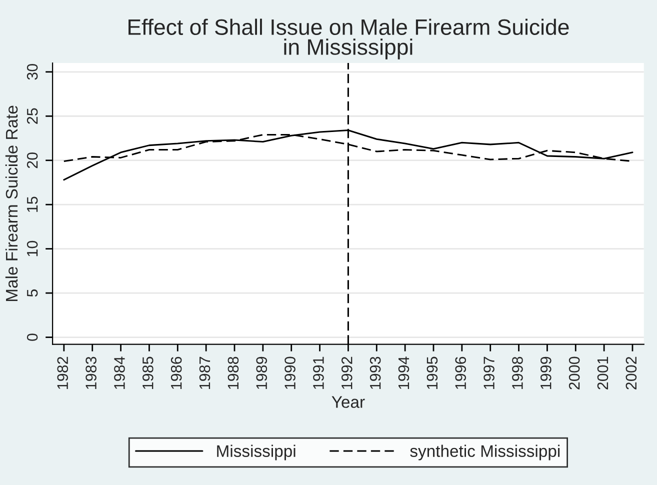 The width and height of the screenshot is (657, 485). I want to click on x-tick-label: 1999, so click(546, 372).